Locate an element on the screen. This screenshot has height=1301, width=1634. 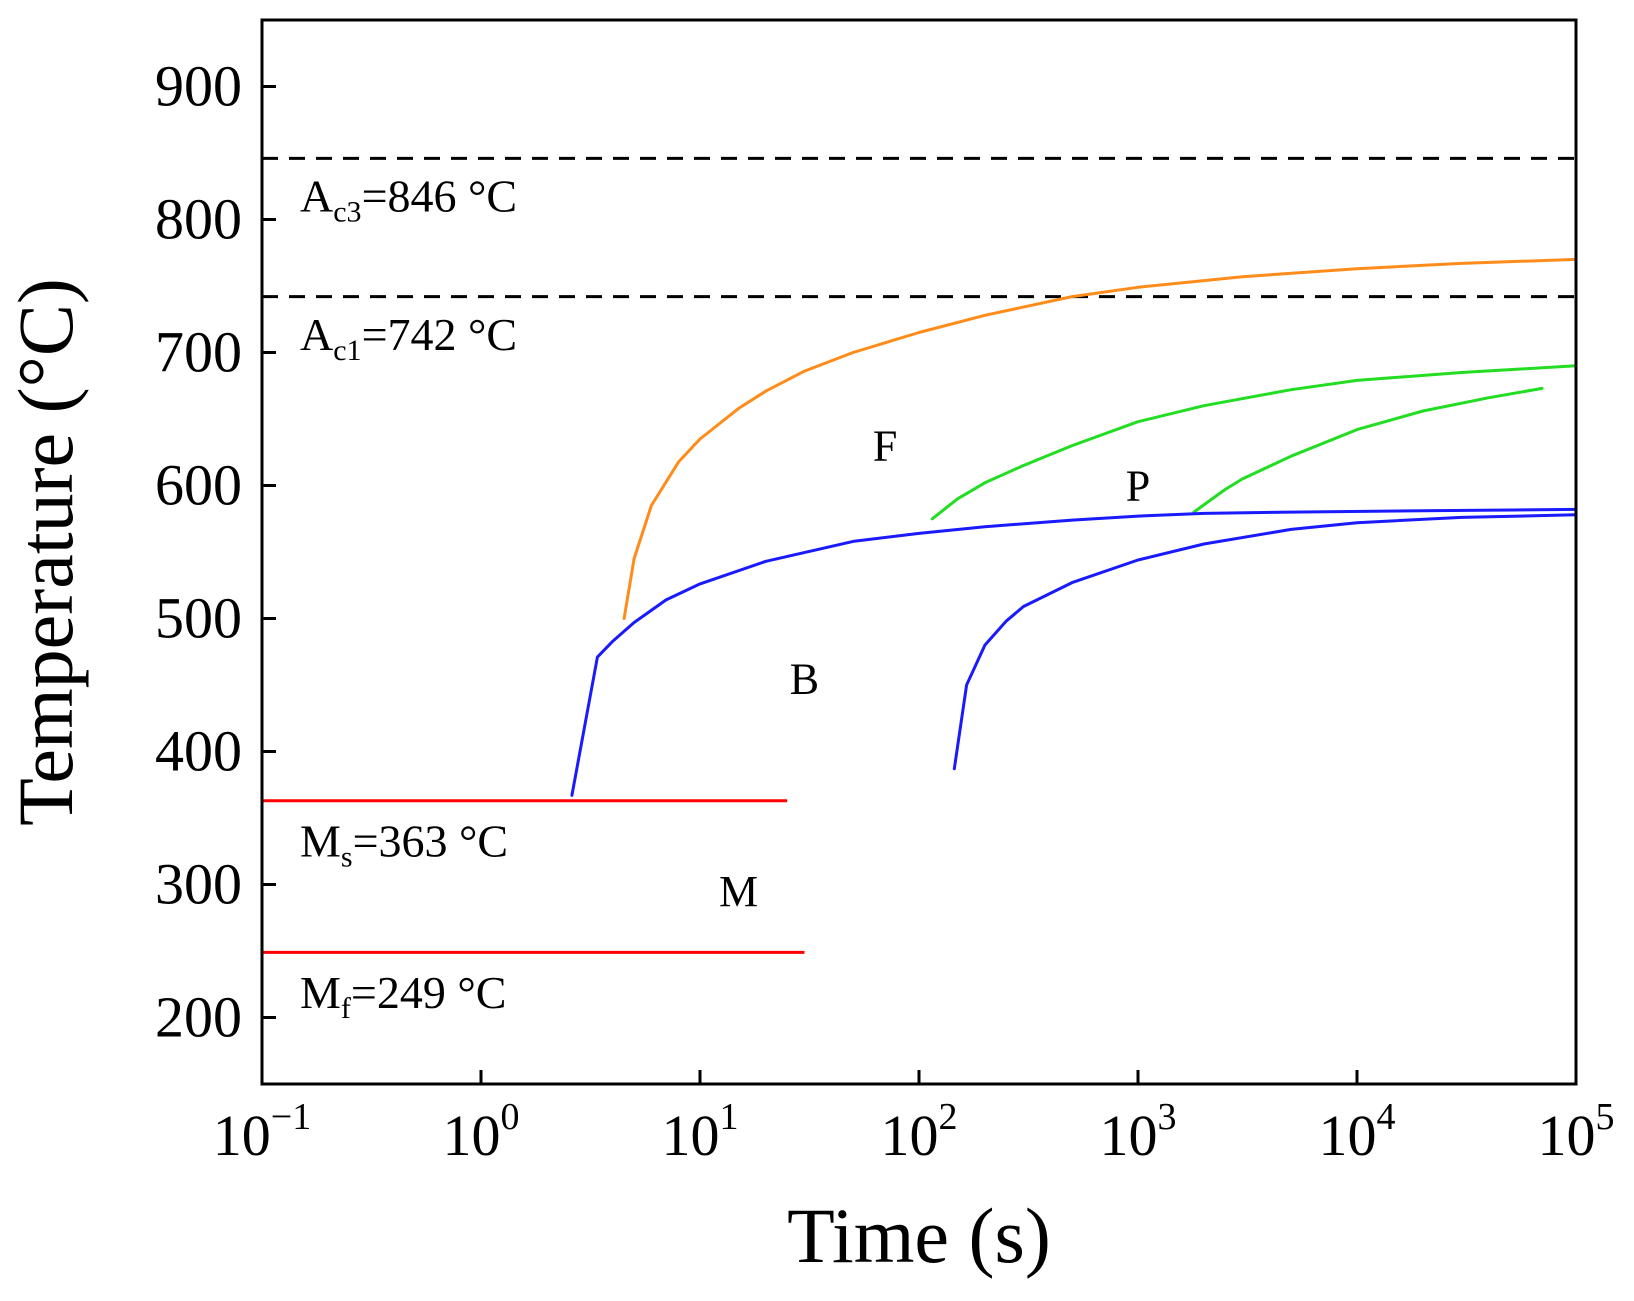
y-tick-label: 400 is located at coordinates (198, 751).